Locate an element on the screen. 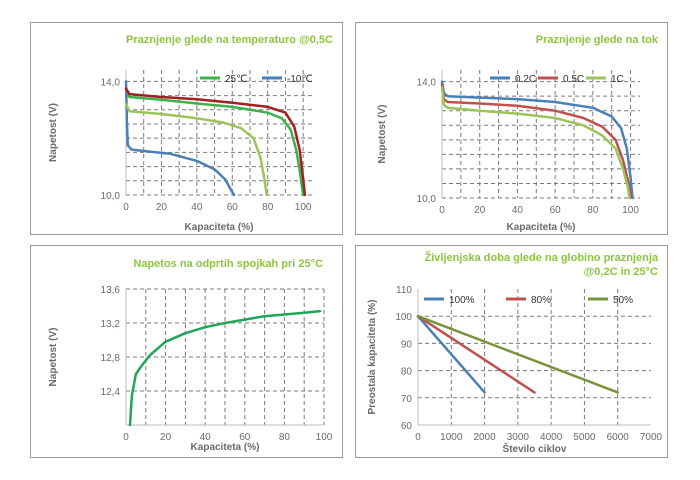  y-tick-label: 100 is located at coordinates (403, 317).